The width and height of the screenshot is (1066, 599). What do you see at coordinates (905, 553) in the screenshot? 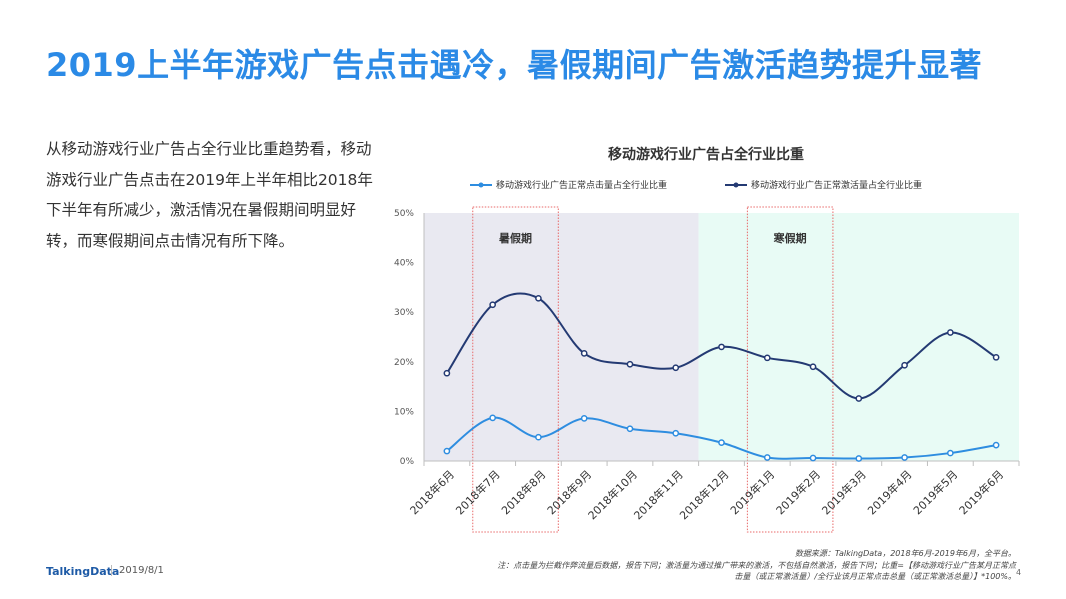
I see `source-note: 数据来源：TalkingData，2018年6月-2019年6月，全平台。` at bounding box center [905, 553].